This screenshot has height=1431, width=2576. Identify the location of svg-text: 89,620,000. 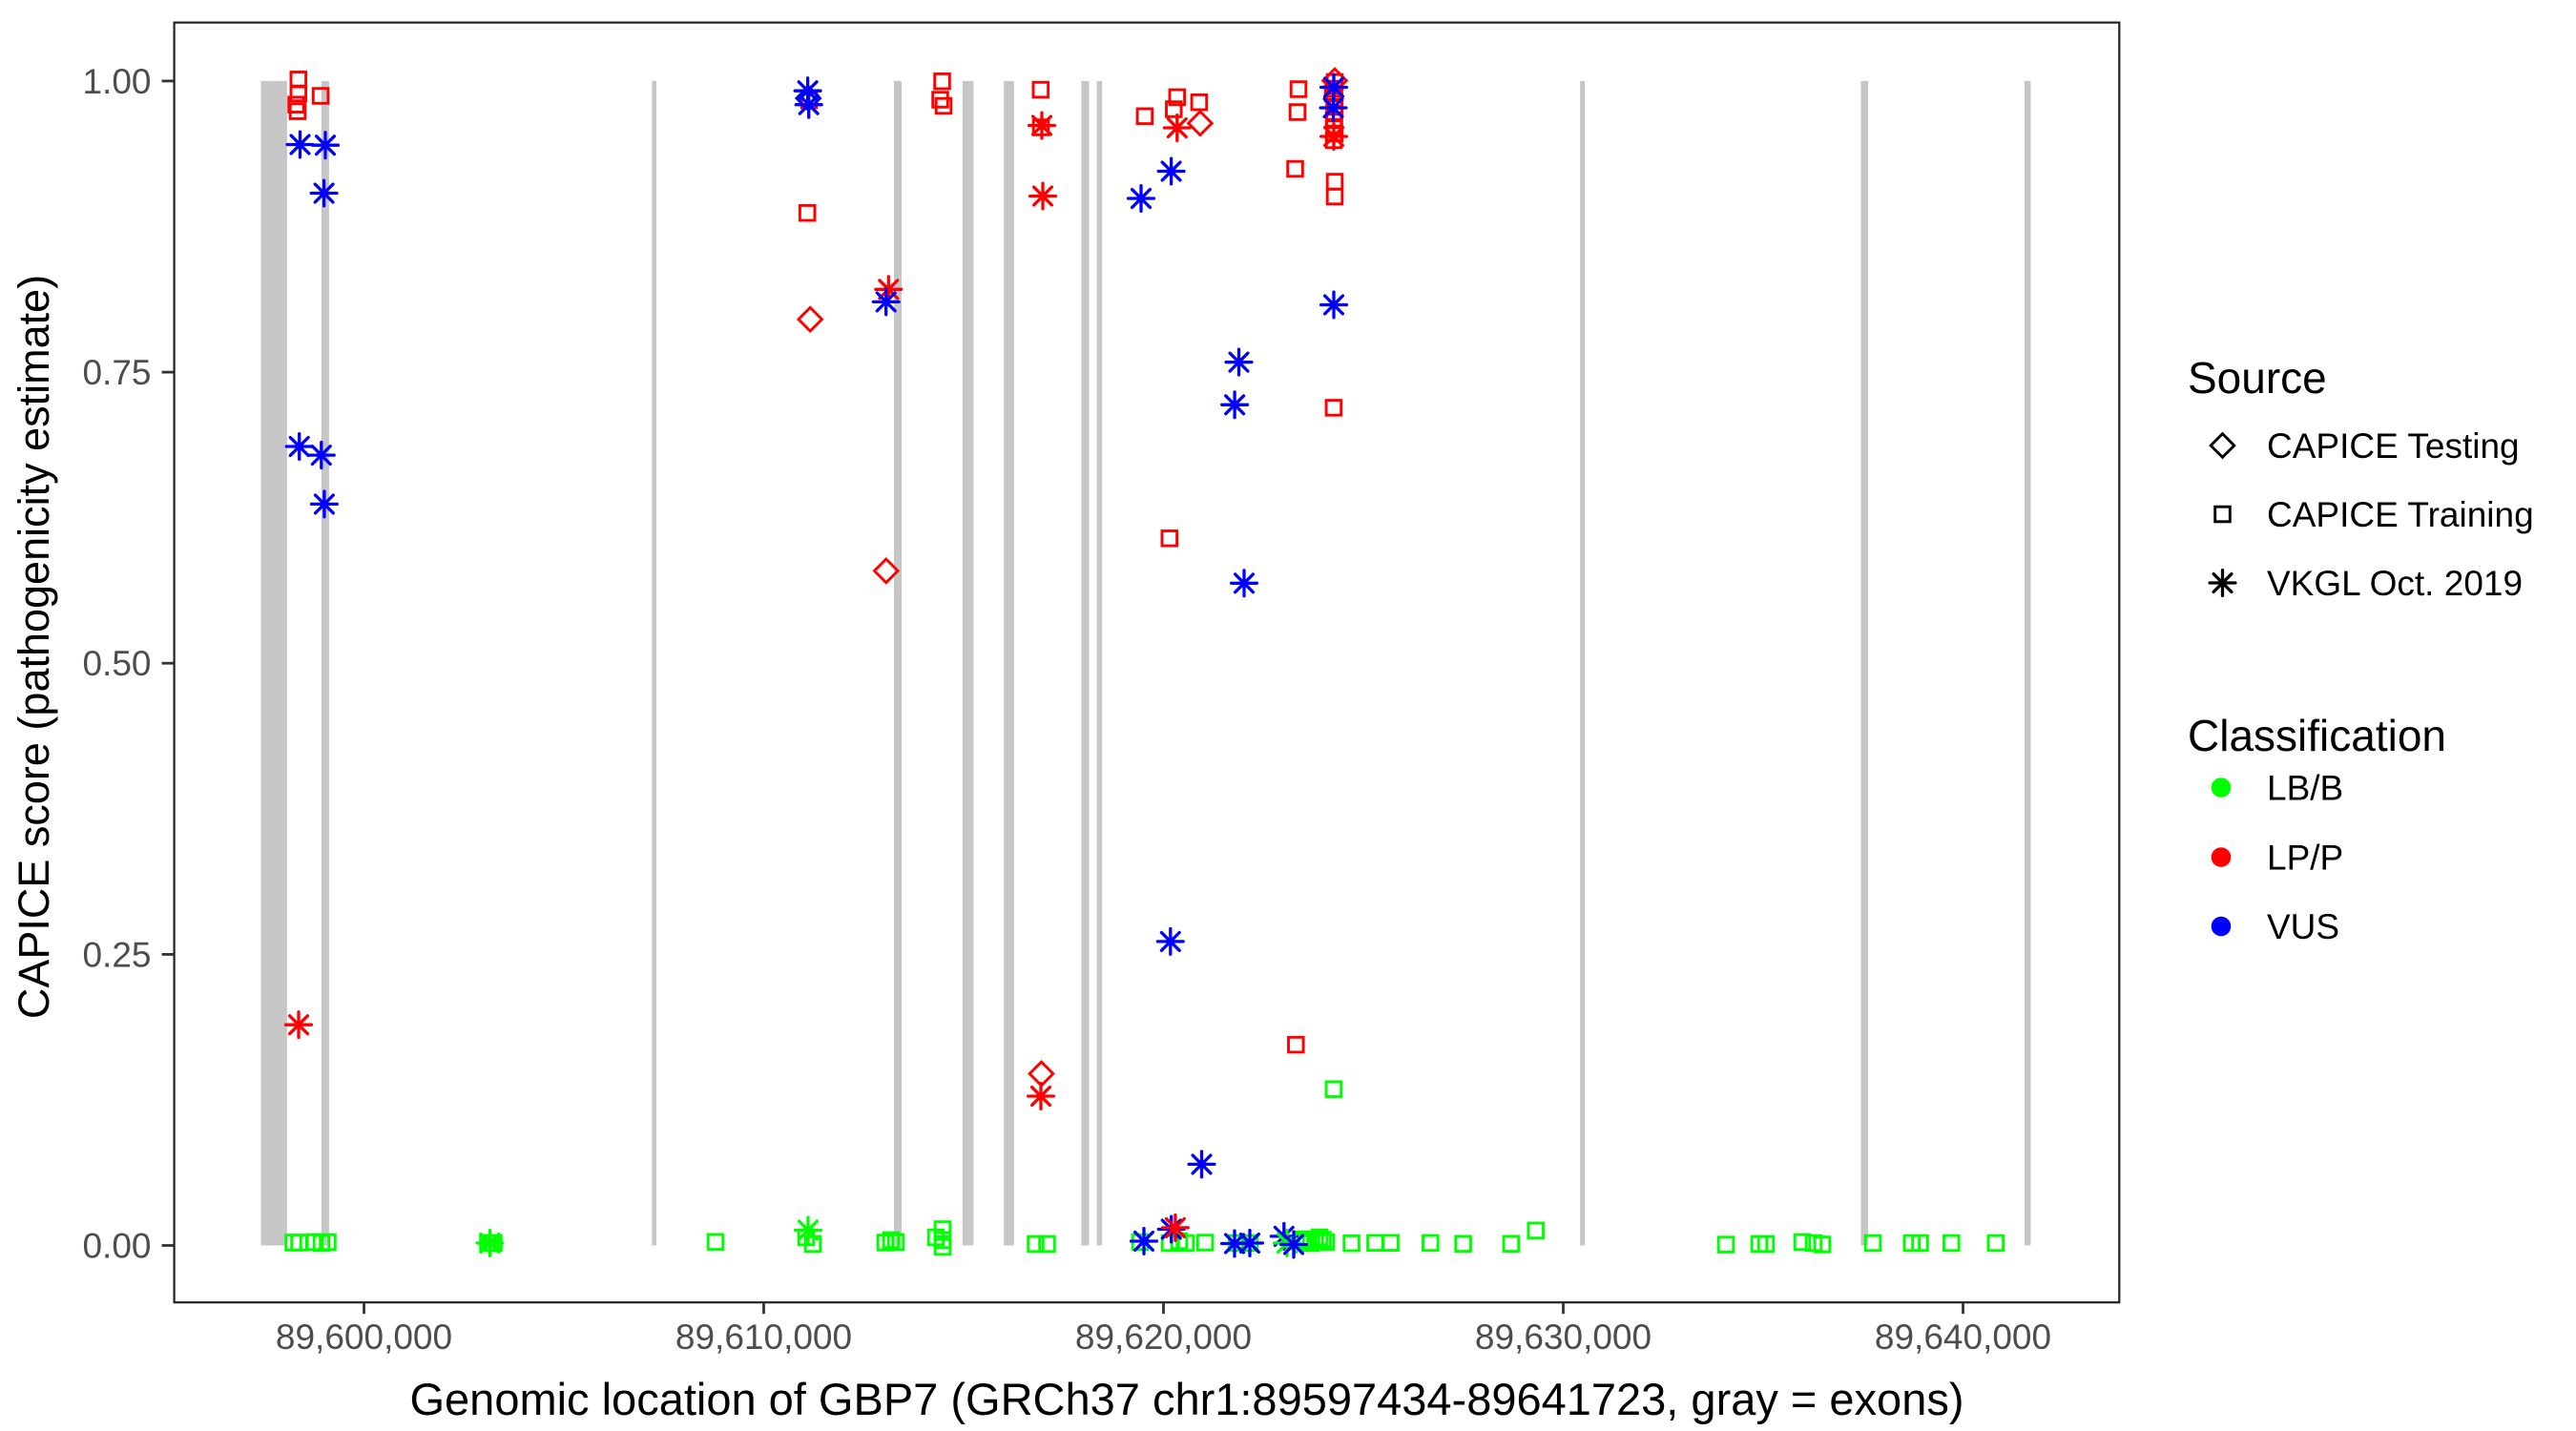
(1163, 1337).